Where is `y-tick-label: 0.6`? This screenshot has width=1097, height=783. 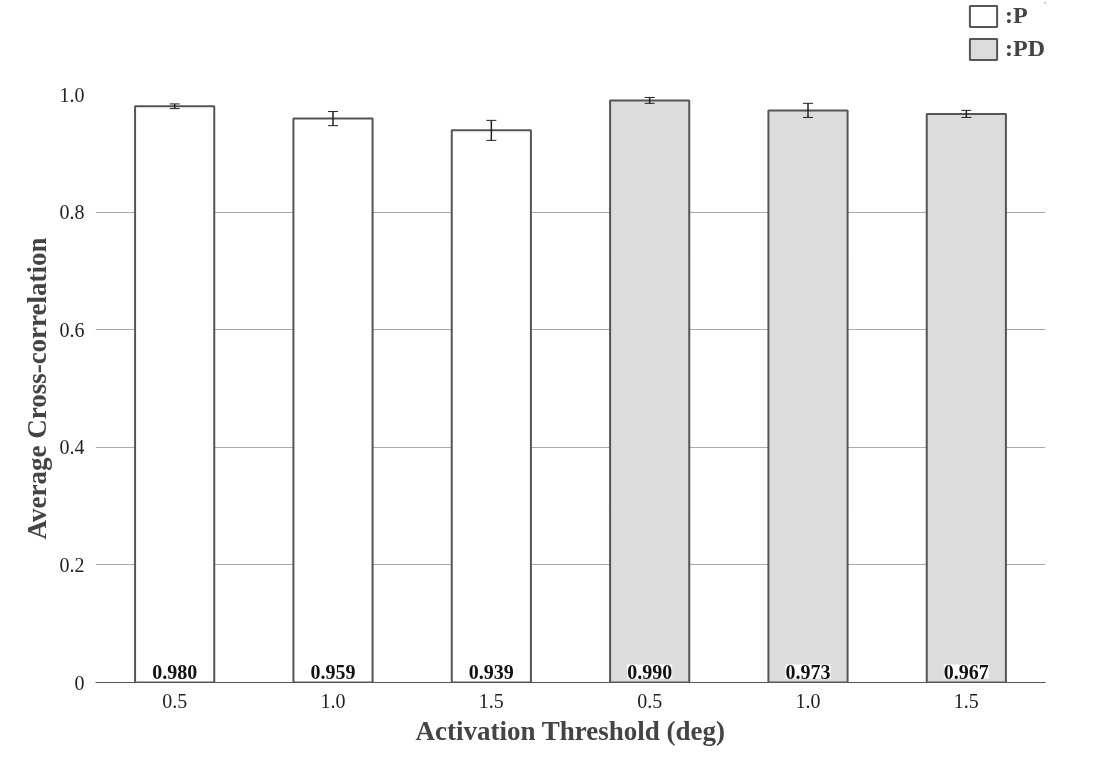 y-tick-label: 0.6 is located at coordinates (72, 329).